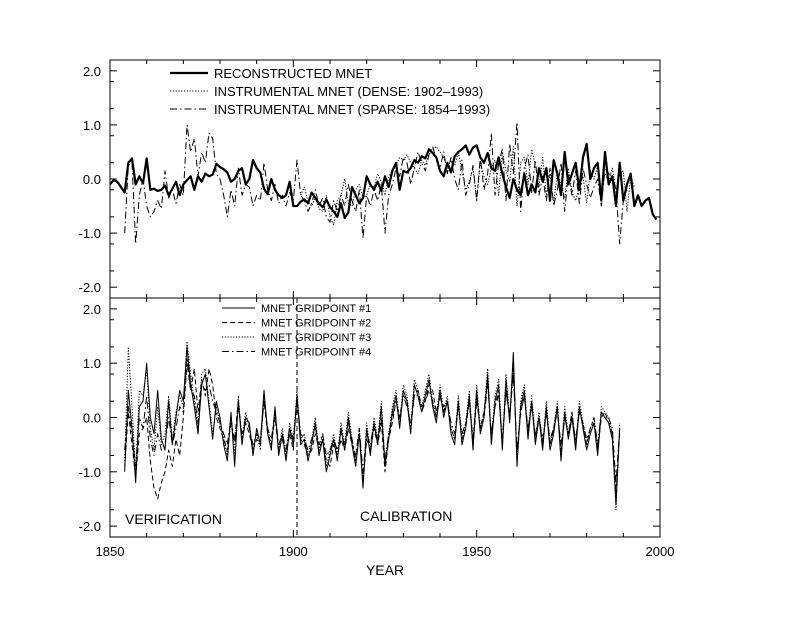  I want to click on top-panel-series, so click(383, 183).